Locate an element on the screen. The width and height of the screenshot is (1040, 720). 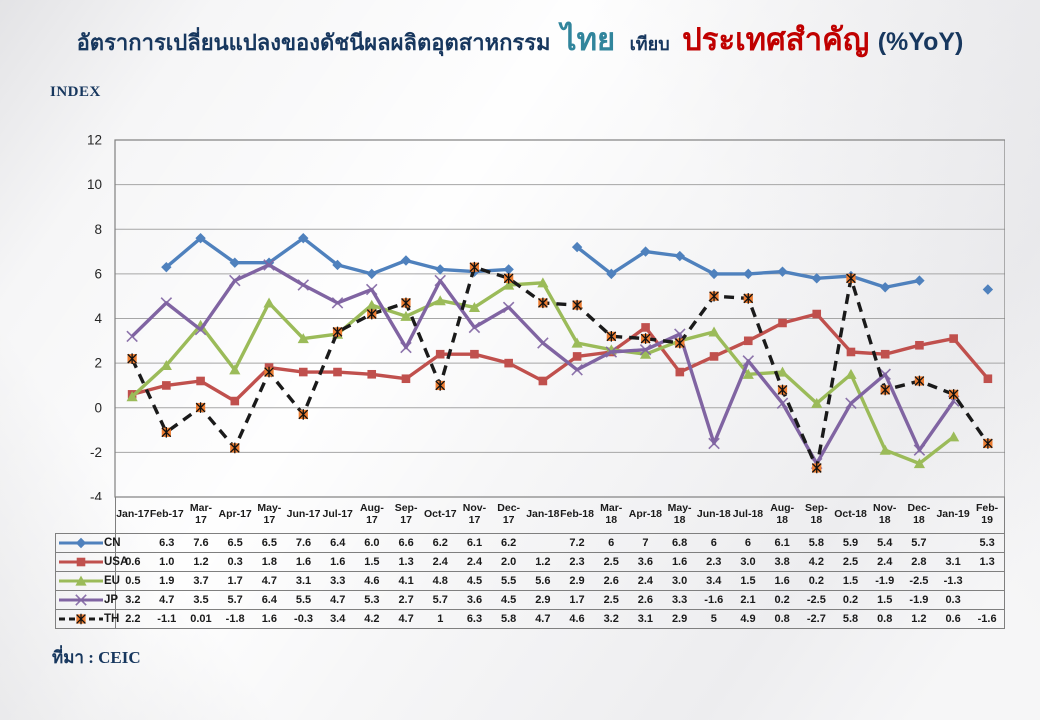
month-header-Apr-18: Apr-18 is located at coordinates (645, 514).